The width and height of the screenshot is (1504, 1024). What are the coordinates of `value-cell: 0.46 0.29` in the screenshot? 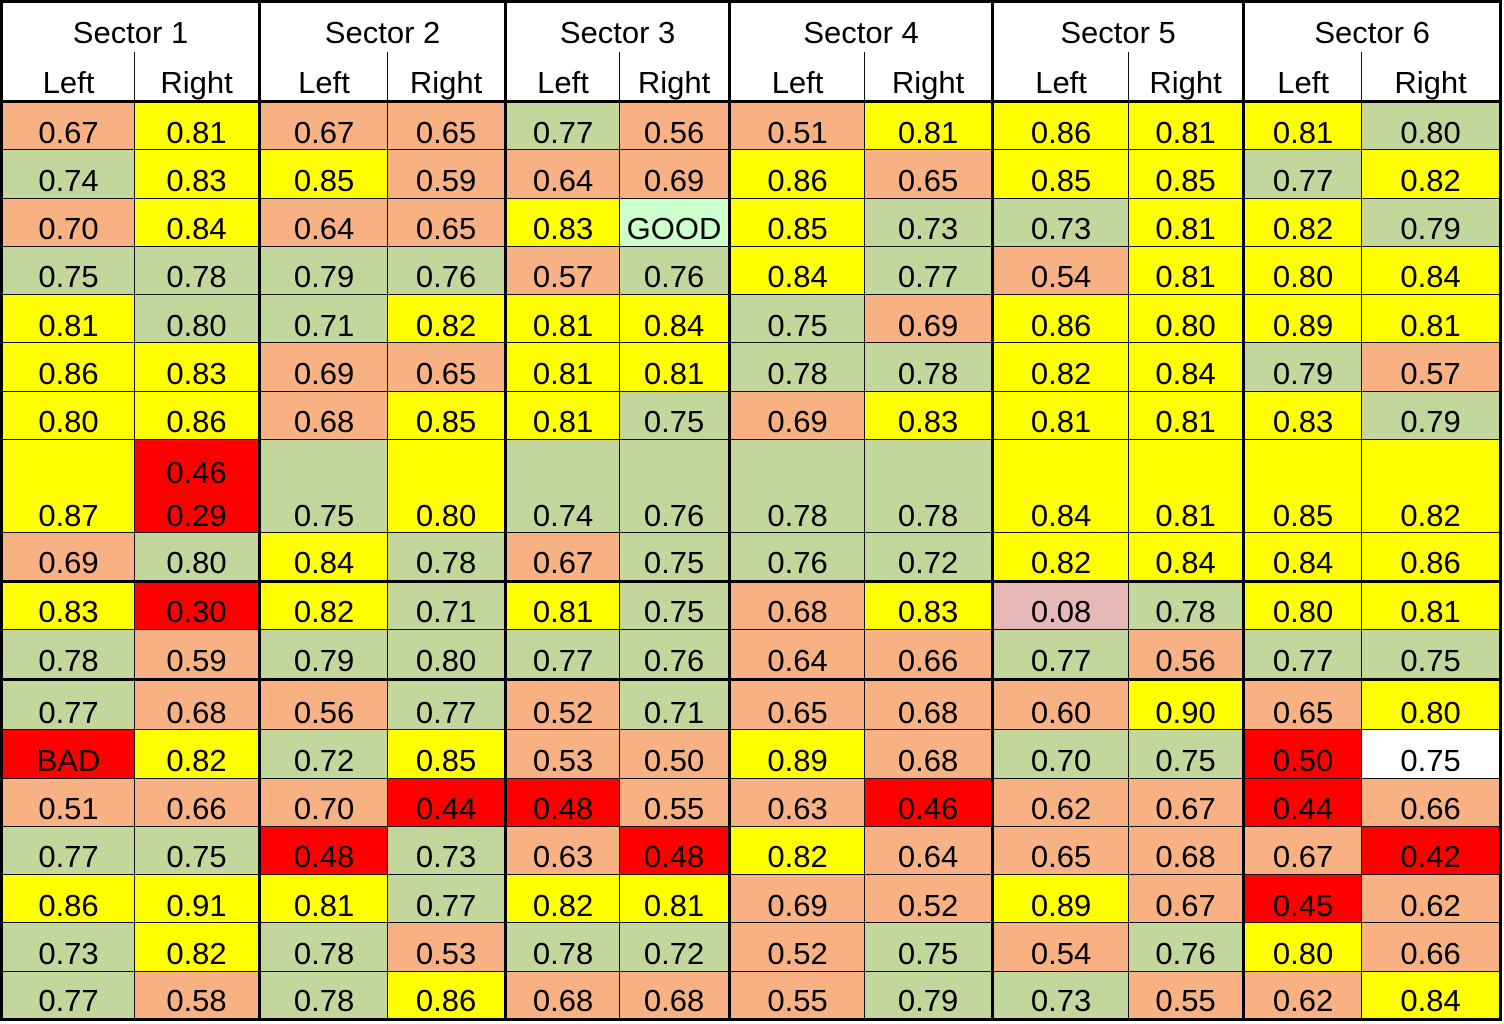 It's located at (197, 486).